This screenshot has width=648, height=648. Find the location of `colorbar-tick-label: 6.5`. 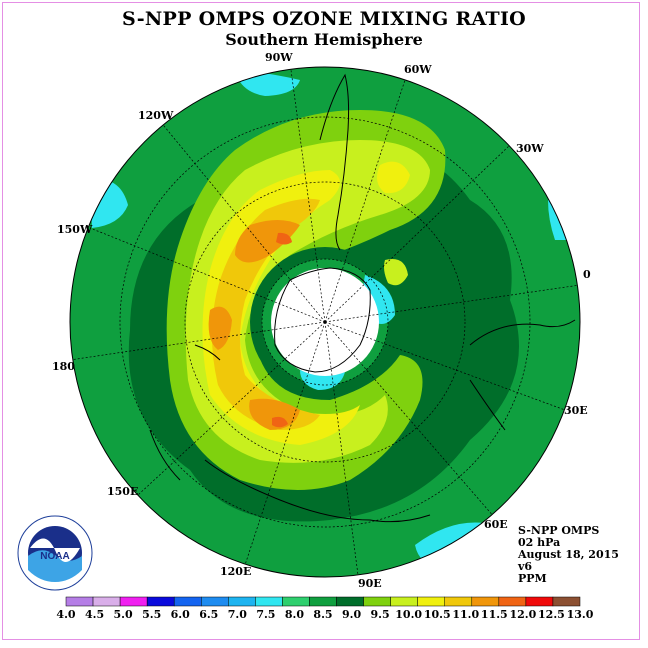

colorbar-tick-label: 6.5 is located at coordinates (208, 614).